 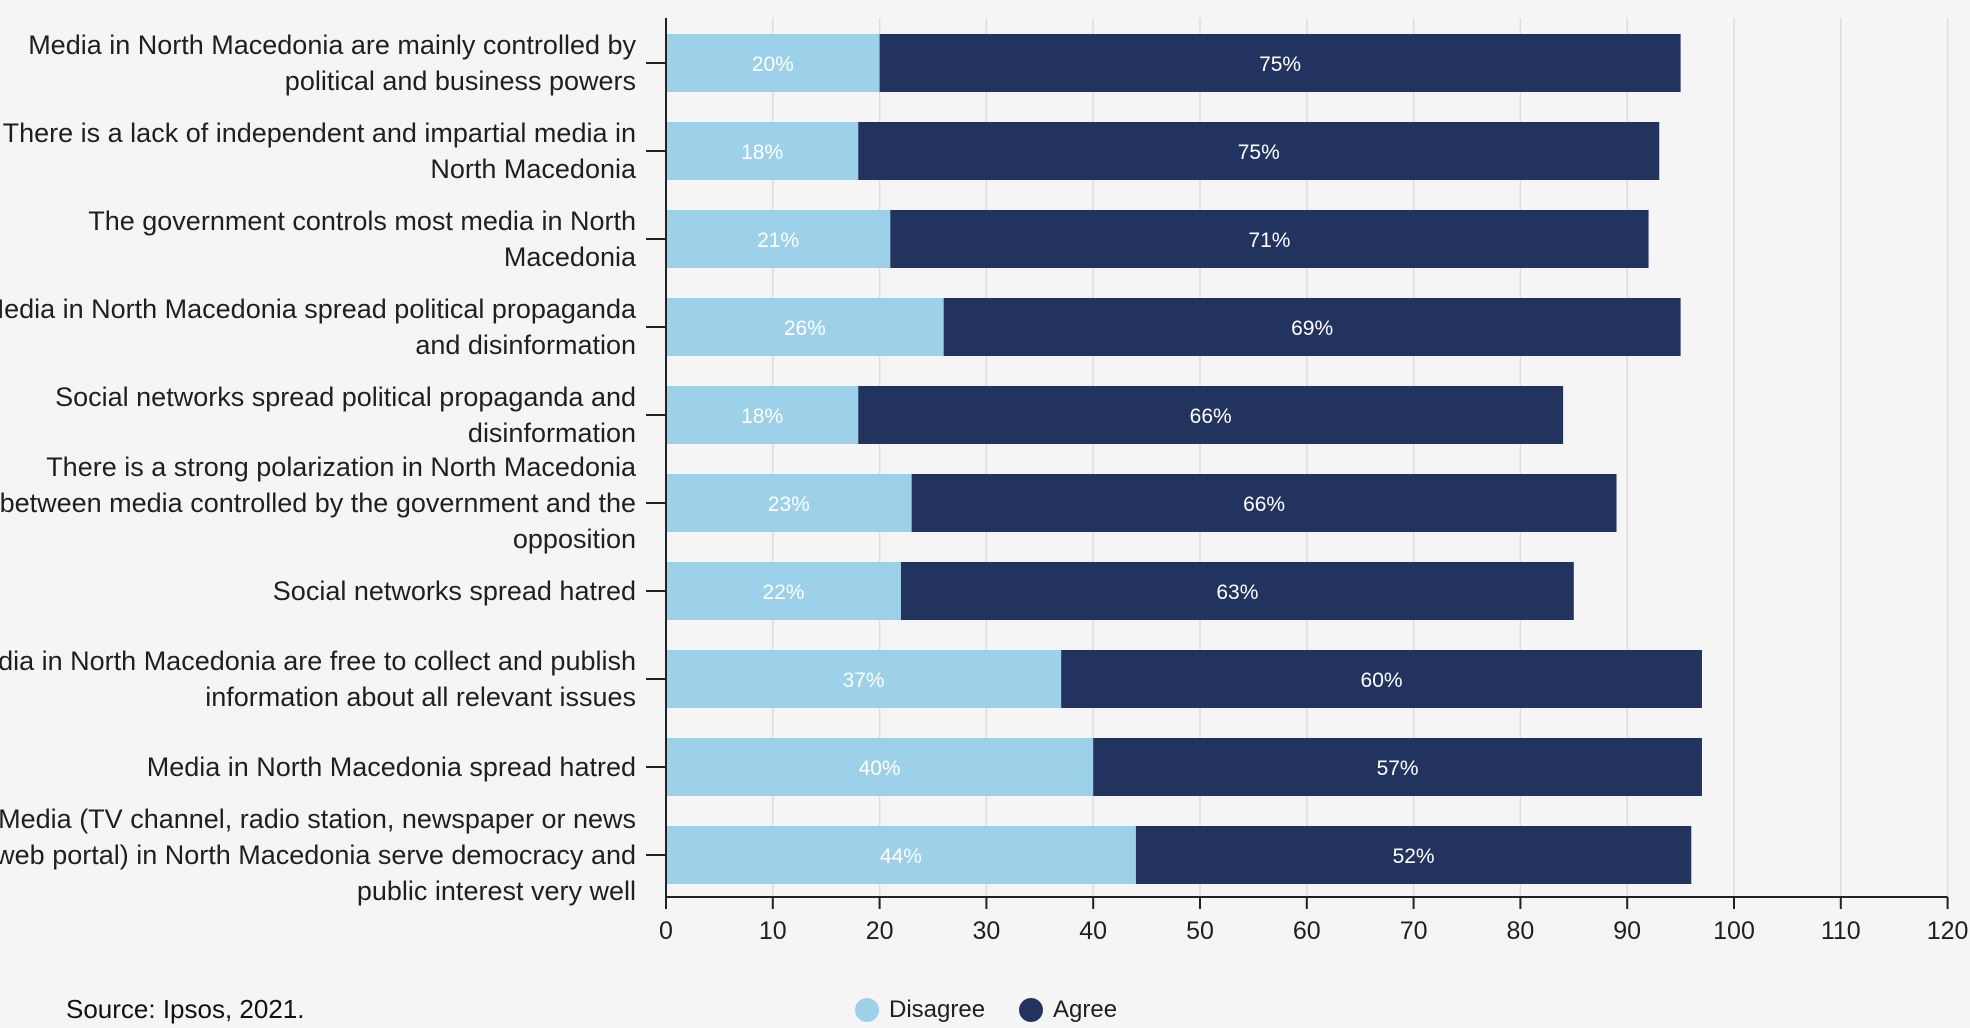 I want to click on data-label: 26%, so click(x=805, y=328).